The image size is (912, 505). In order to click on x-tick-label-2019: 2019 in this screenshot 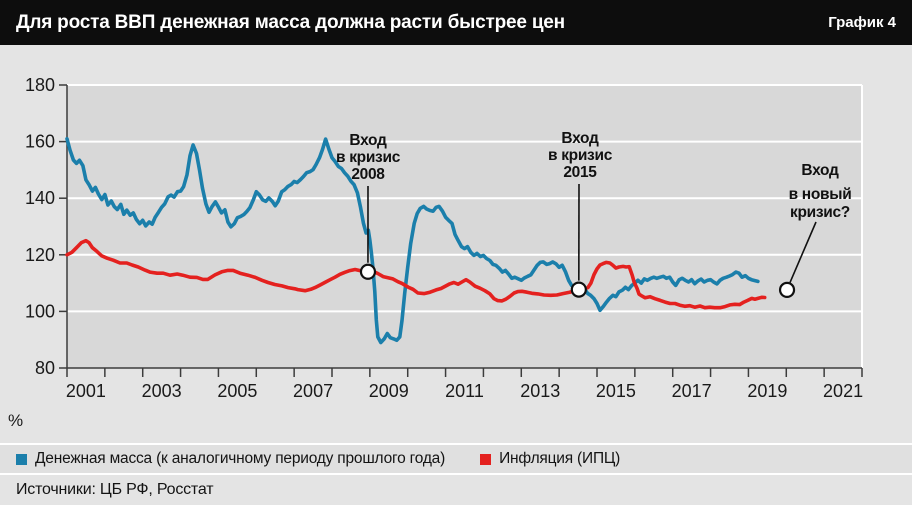, I will do `click(767, 391)`.